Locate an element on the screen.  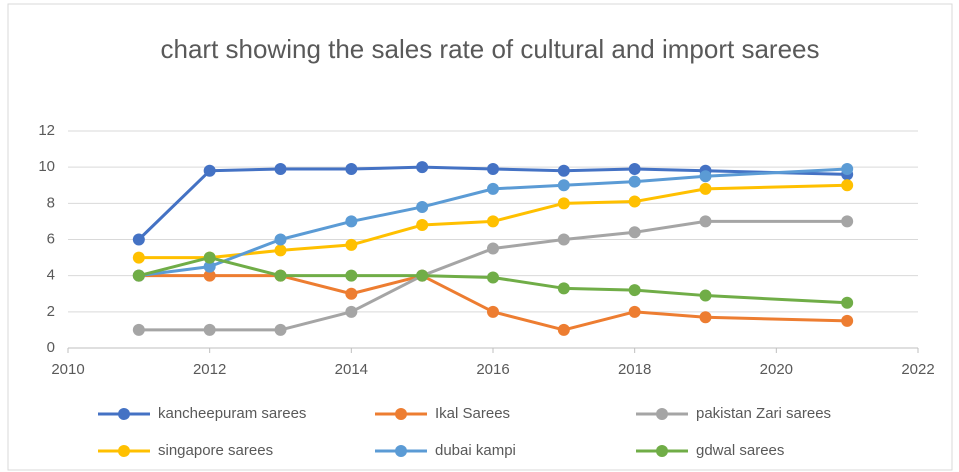
x-tick-label: 2012 is located at coordinates (209, 369).